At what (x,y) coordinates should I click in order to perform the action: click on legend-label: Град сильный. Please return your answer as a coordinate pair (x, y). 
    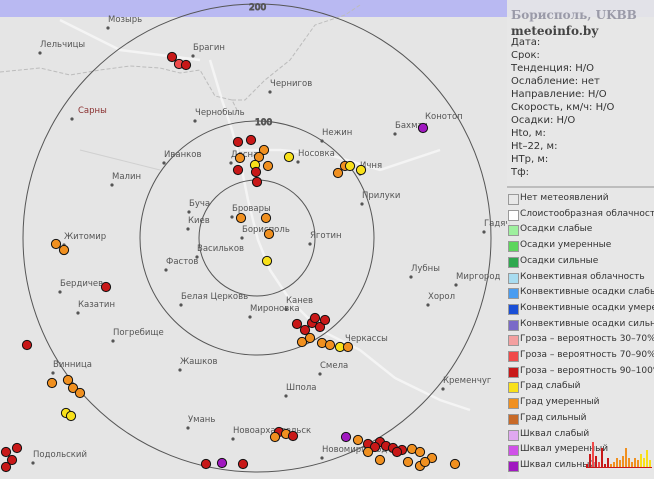
    Looking at the image, I should click on (553, 417).